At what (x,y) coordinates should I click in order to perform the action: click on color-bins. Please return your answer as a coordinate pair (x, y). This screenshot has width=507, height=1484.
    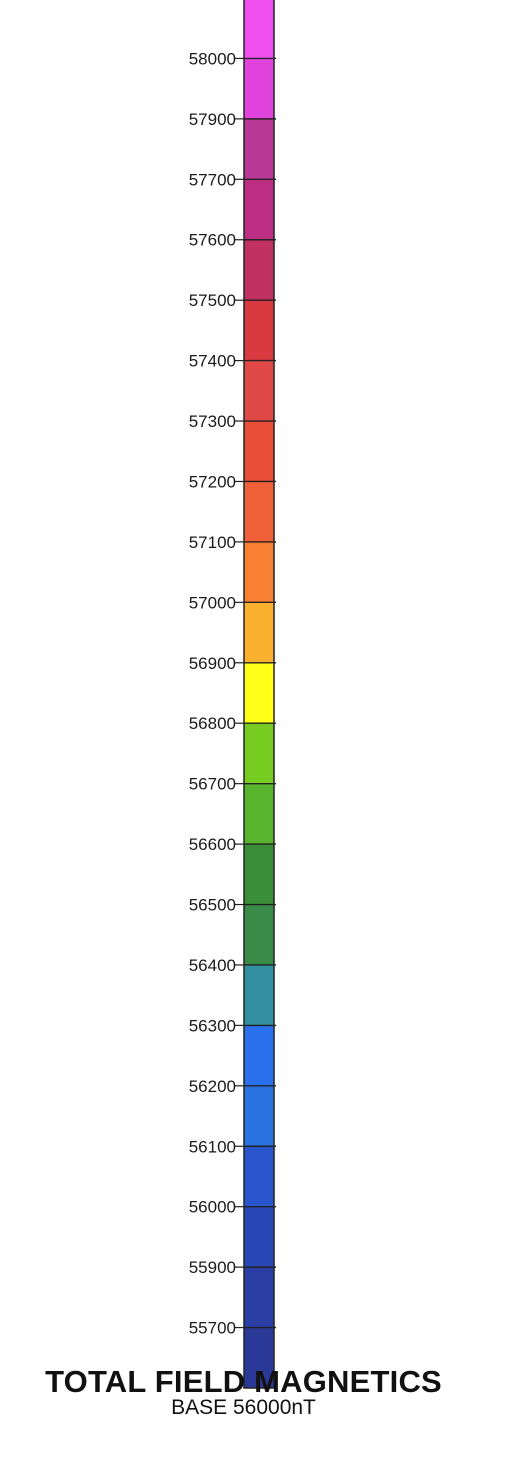
    Looking at the image, I should click on (255, 694).